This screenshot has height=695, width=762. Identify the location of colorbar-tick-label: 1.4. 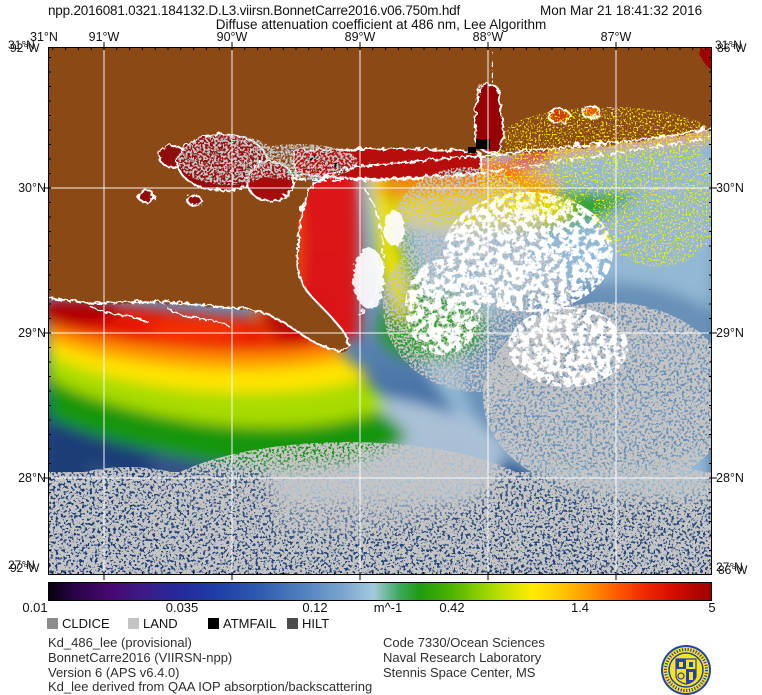
(580, 607).